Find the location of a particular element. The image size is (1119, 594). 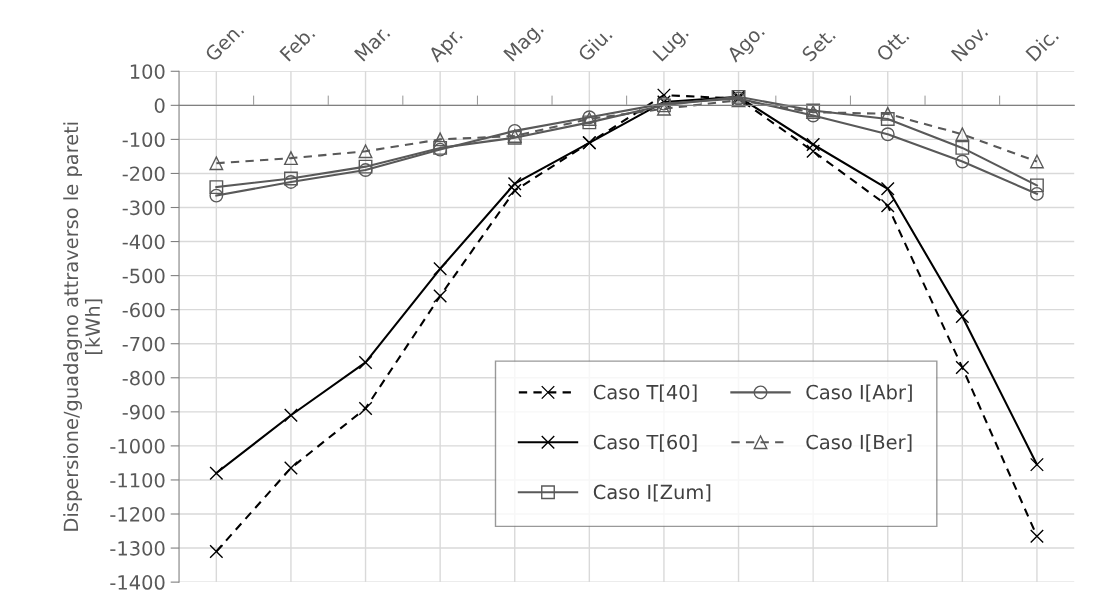

y-tick-label: -1400 is located at coordinates (137, 582).